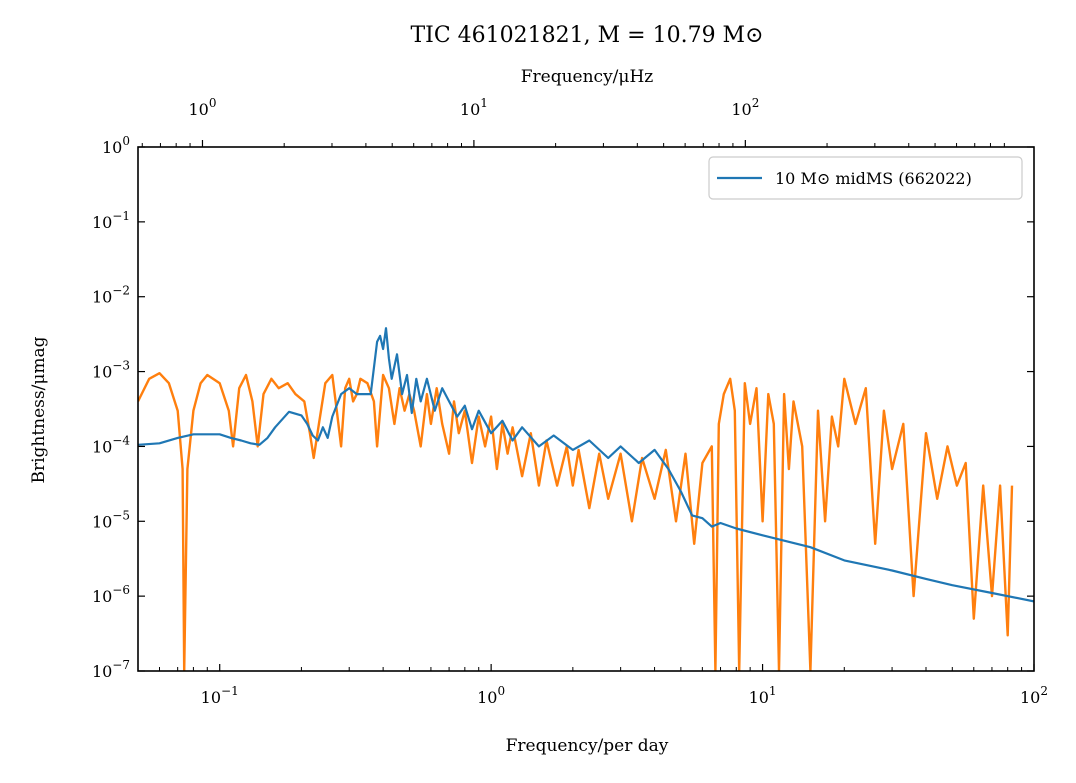 The image size is (1076, 783). What do you see at coordinates (745, 107) in the screenshot?
I see `top-x-tick-label: 10²` at bounding box center [745, 107].